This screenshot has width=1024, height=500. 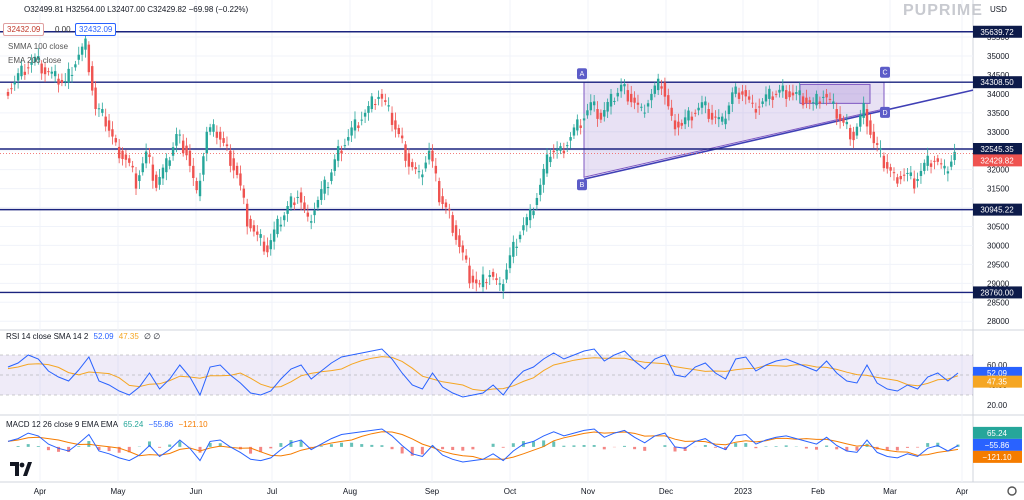 I want to click on y-tick-label: 33500, so click(x=998, y=113).